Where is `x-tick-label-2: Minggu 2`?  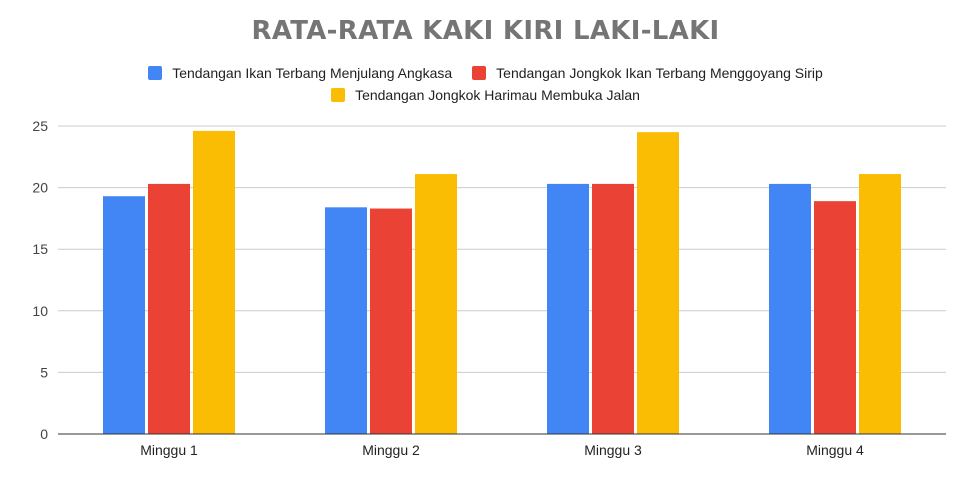 x-tick-label-2: Minggu 2 is located at coordinates (391, 450).